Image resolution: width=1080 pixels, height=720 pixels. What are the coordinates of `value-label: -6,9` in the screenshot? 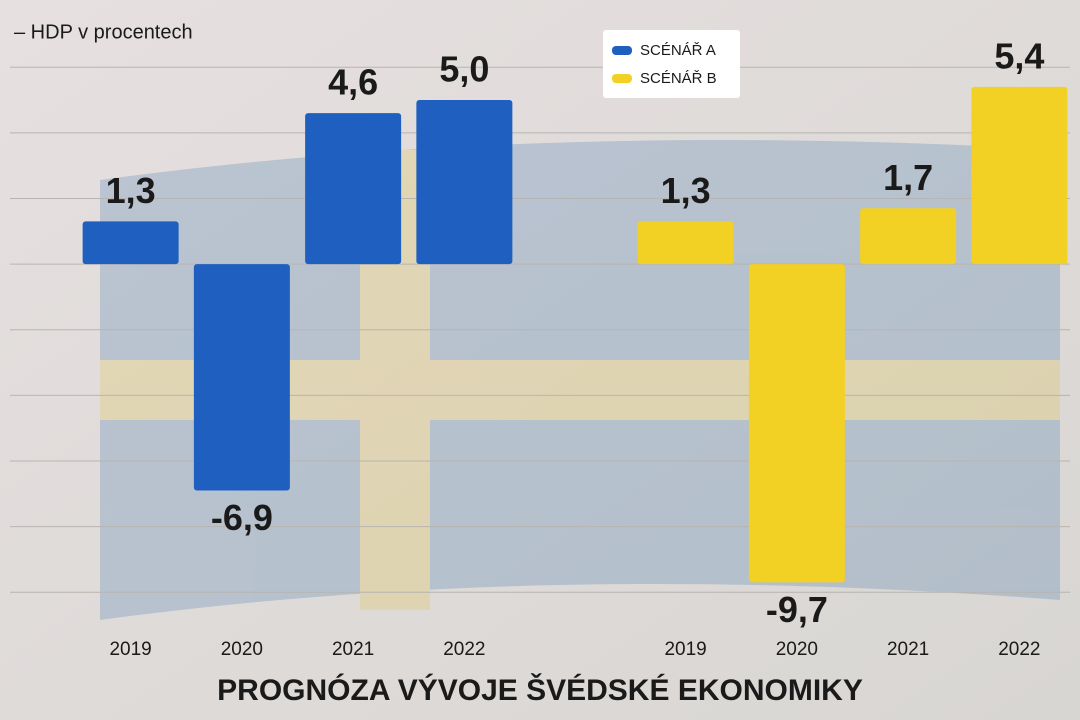 It's located at (242, 517).